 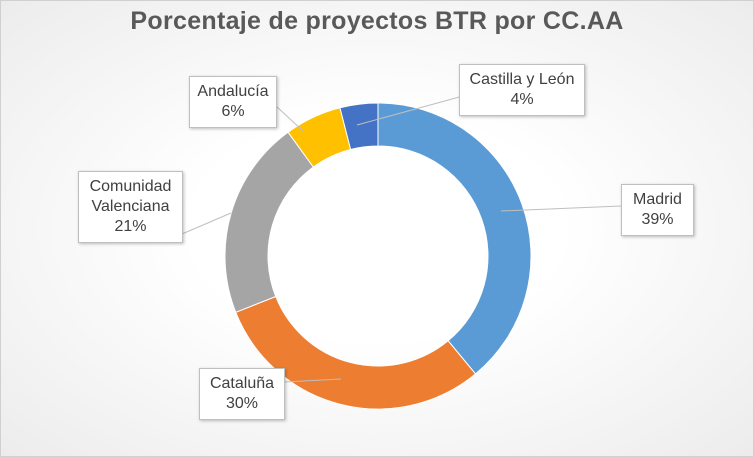 What do you see at coordinates (206, 223) in the screenshot?
I see `leader-line-comunidad-valenciana` at bounding box center [206, 223].